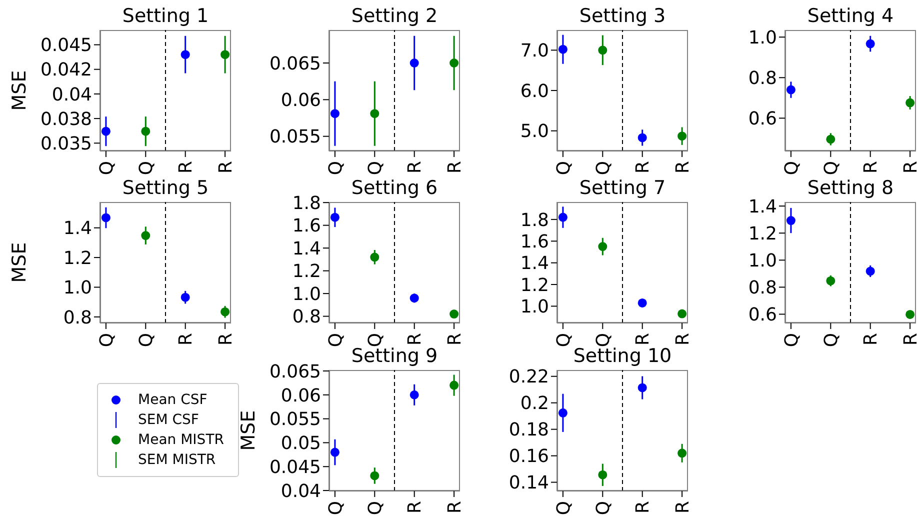 This screenshot has width=917, height=519. I want to click on y-tick-label: 7.0, so click(534, 51).